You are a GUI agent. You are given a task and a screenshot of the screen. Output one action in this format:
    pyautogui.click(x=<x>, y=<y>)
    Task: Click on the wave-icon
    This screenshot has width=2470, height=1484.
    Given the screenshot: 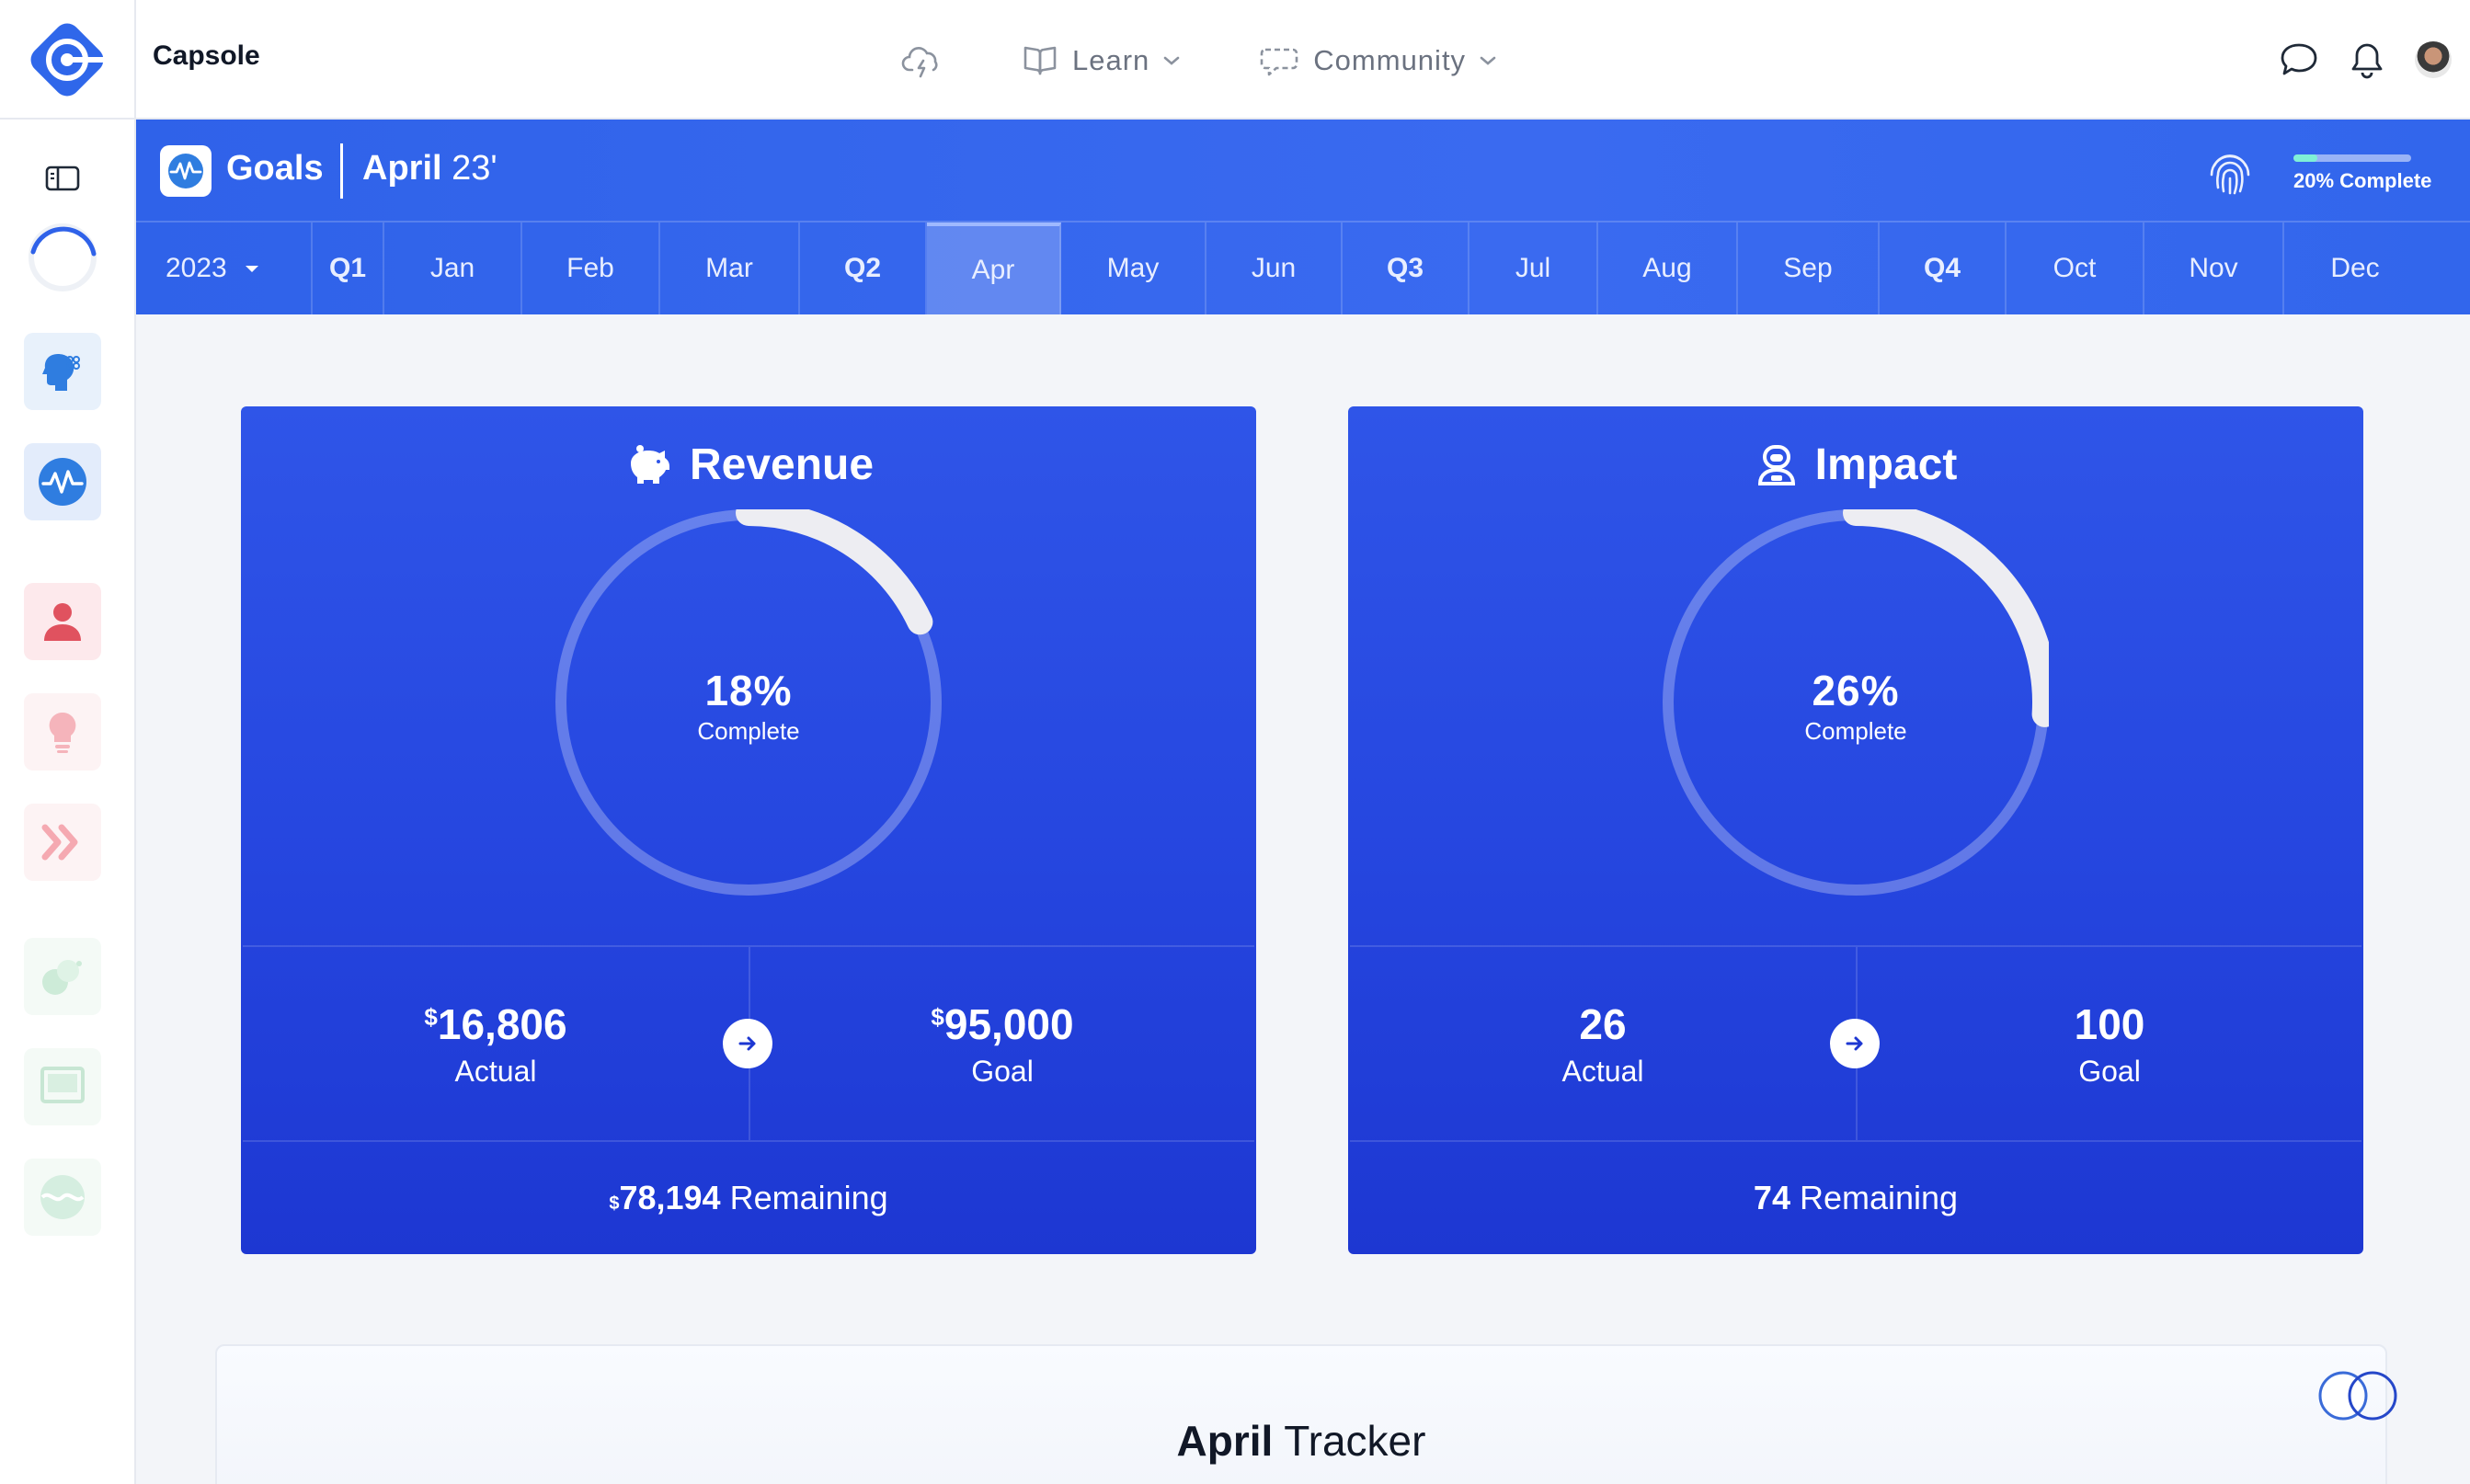 What is the action you would take?
    pyautogui.click(x=63, y=1197)
    